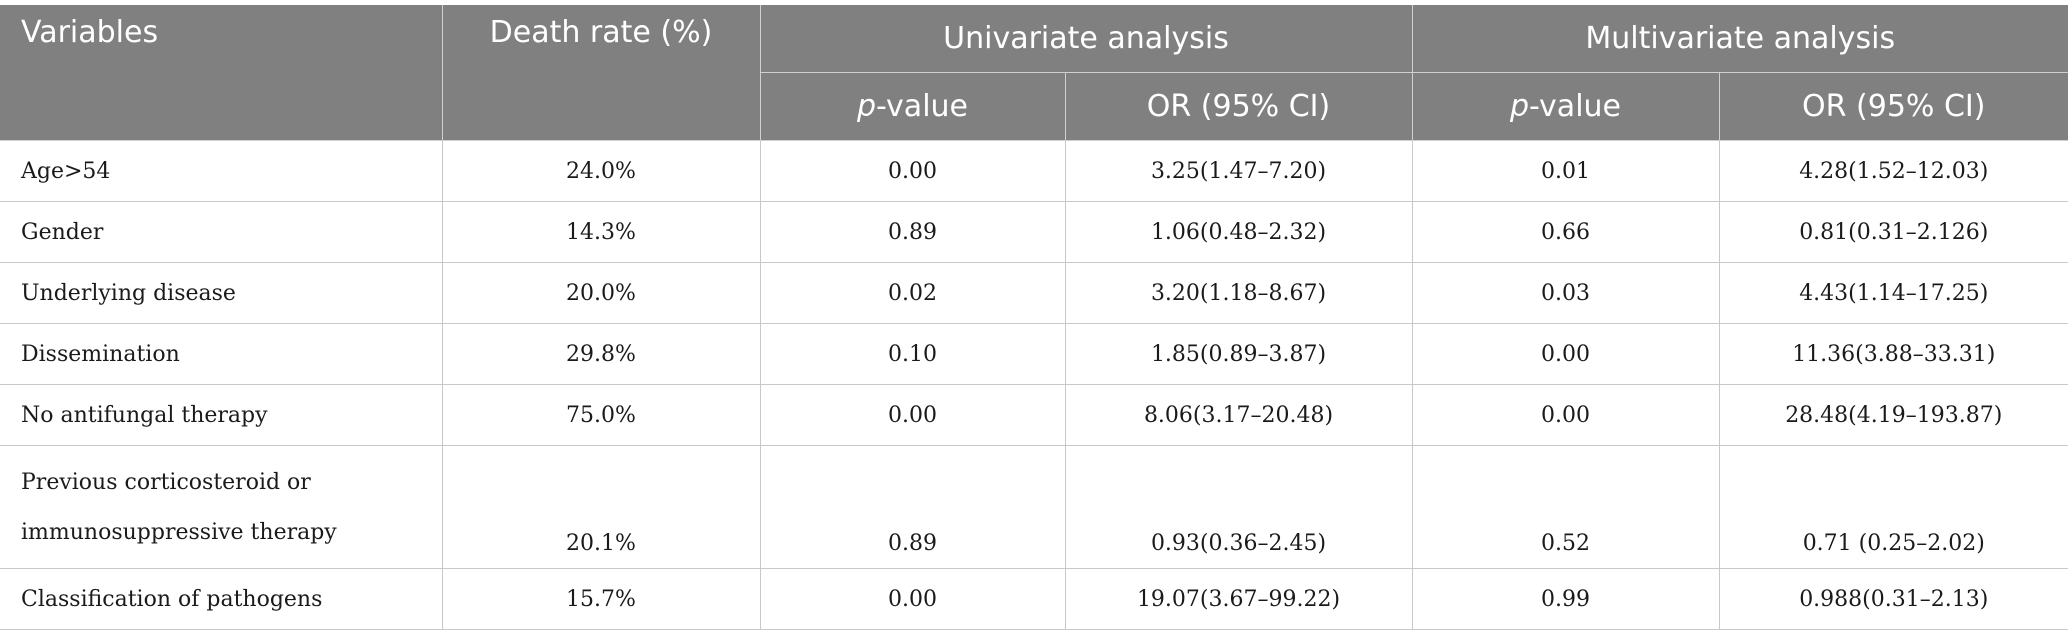 Image resolution: width=2068 pixels, height=644 pixels. What do you see at coordinates (221, 73) in the screenshot?
I see `header-variables: Variables` at bounding box center [221, 73].